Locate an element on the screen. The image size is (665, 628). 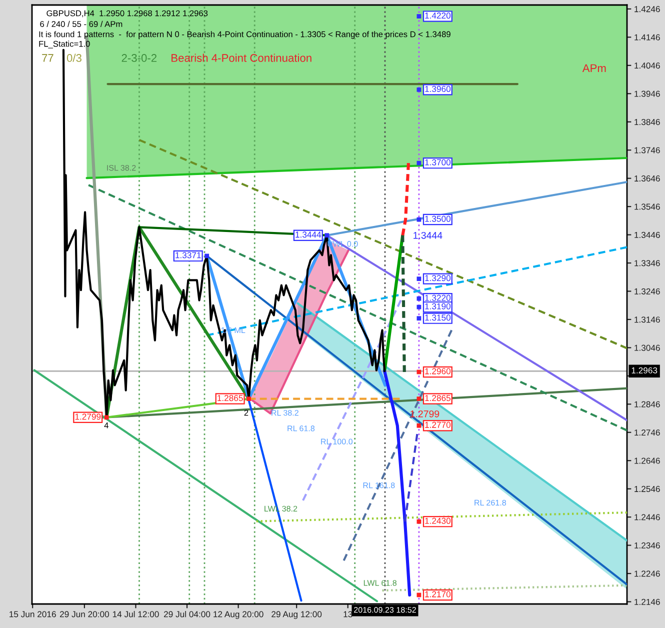
annotation: 2 is located at coordinates (246, 413).